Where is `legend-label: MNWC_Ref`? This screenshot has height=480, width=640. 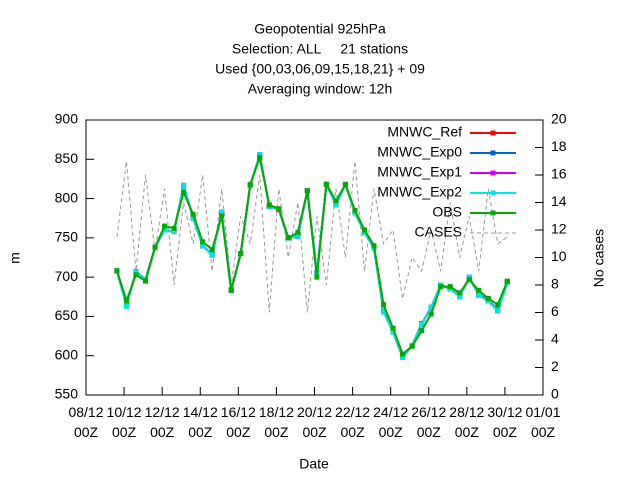
legend-label: MNWC_Ref is located at coordinates (424, 132).